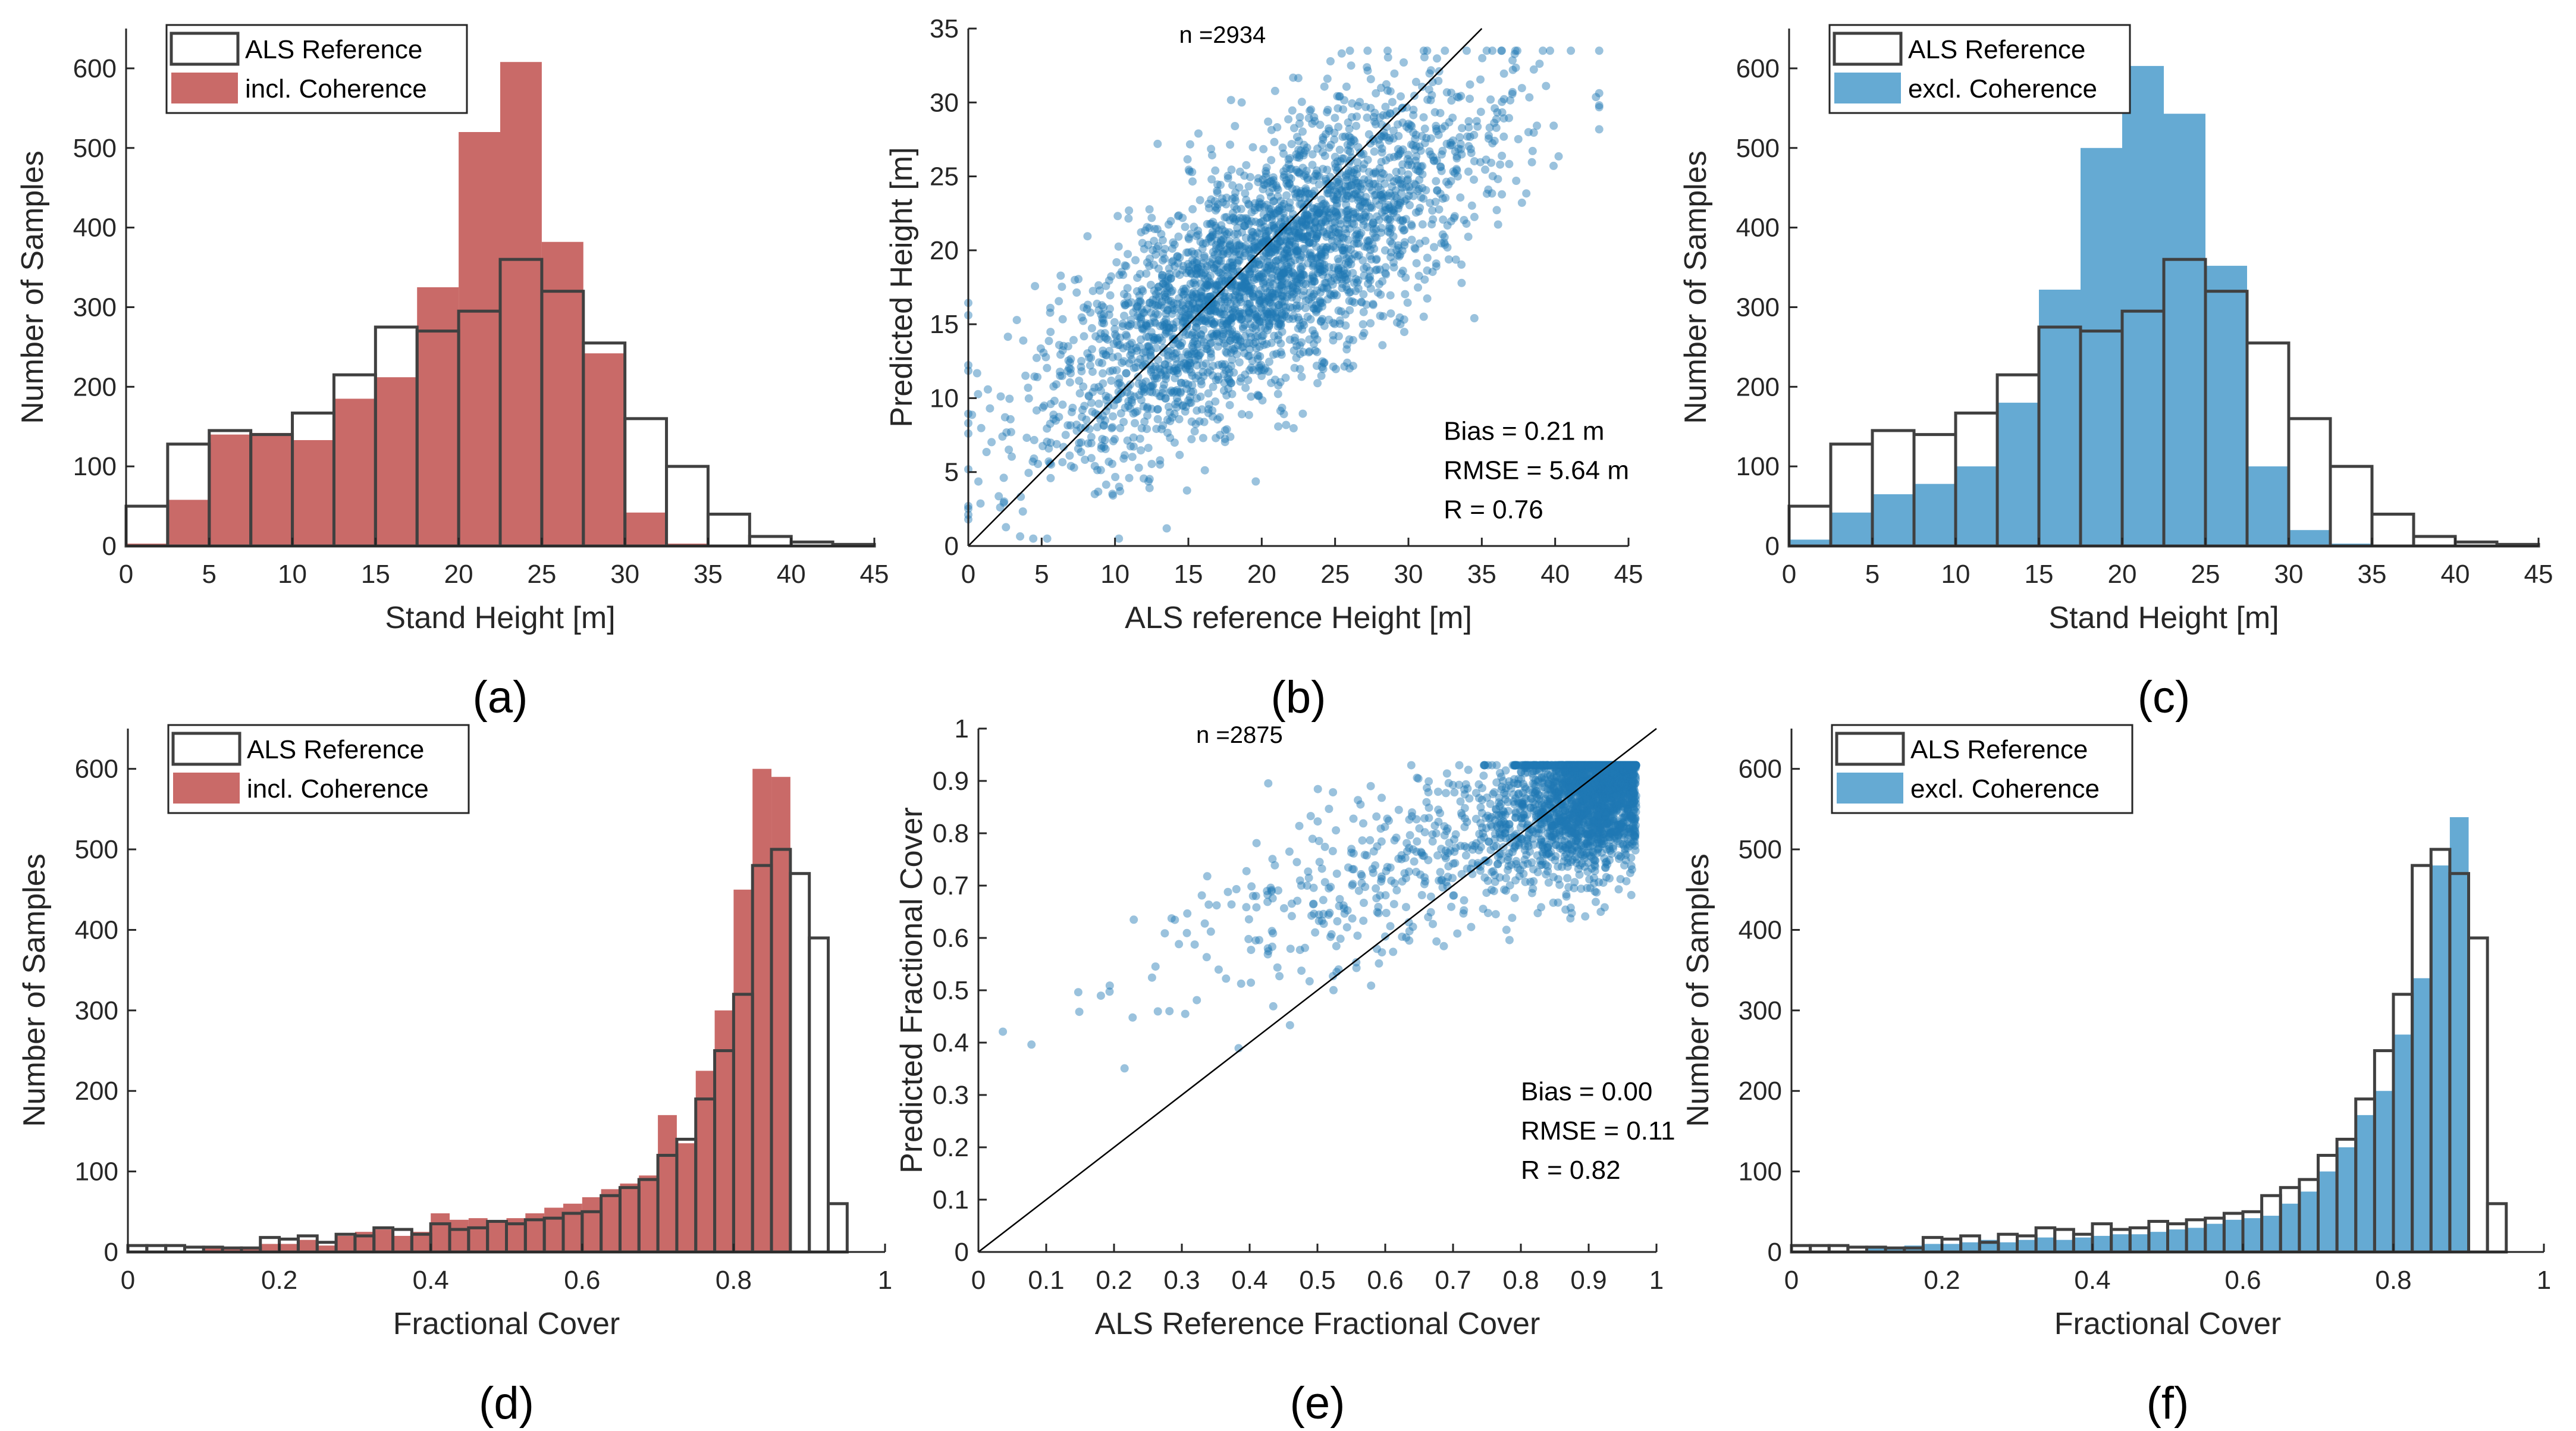 The image size is (2576, 1431). Describe the element at coordinates (1284, 294) in the screenshot. I see `scatter-points` at that location.